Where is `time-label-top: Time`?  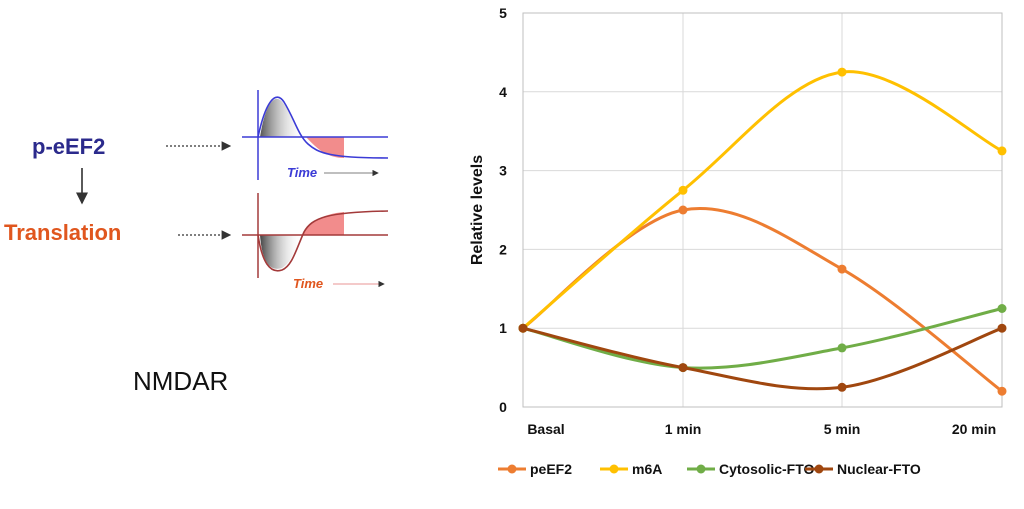 time-label-top: Time is located at coordinates (302, 172).